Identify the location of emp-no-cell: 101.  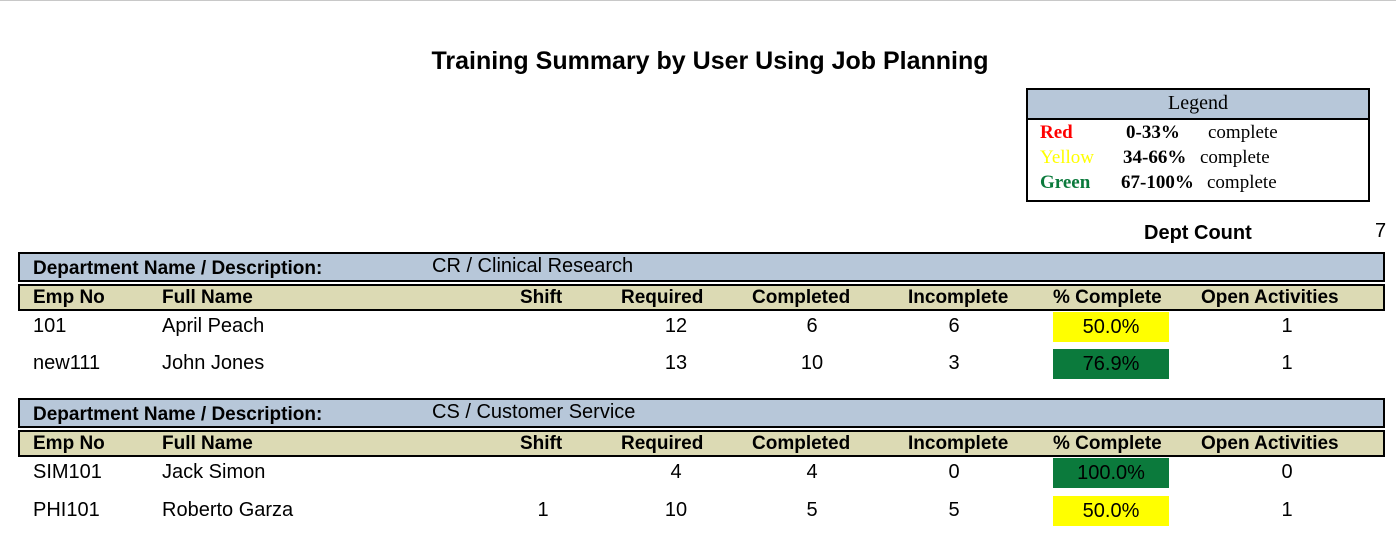
(50, 326).